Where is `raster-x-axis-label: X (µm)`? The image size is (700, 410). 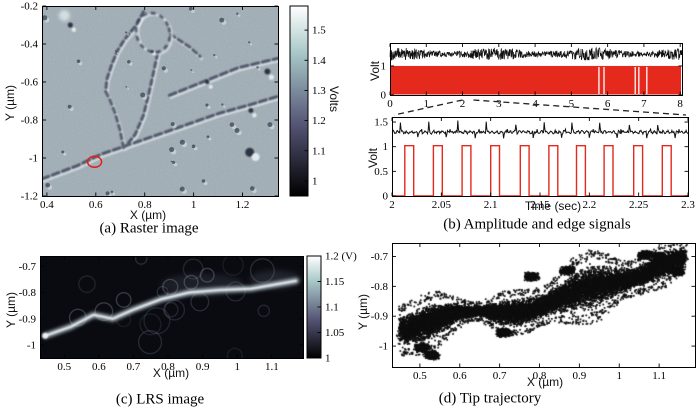 raster-x-axis-label: X (µm) is located at coordinates (148, 215).